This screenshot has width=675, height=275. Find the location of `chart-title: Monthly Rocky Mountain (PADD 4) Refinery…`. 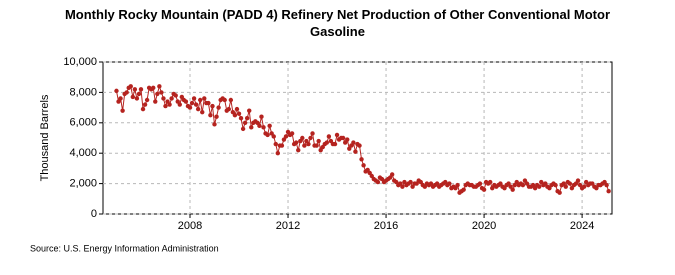

chart-title: Monthly Rocky Mountain (PADD 4) Refinery… is located at coordinates (337, 23).